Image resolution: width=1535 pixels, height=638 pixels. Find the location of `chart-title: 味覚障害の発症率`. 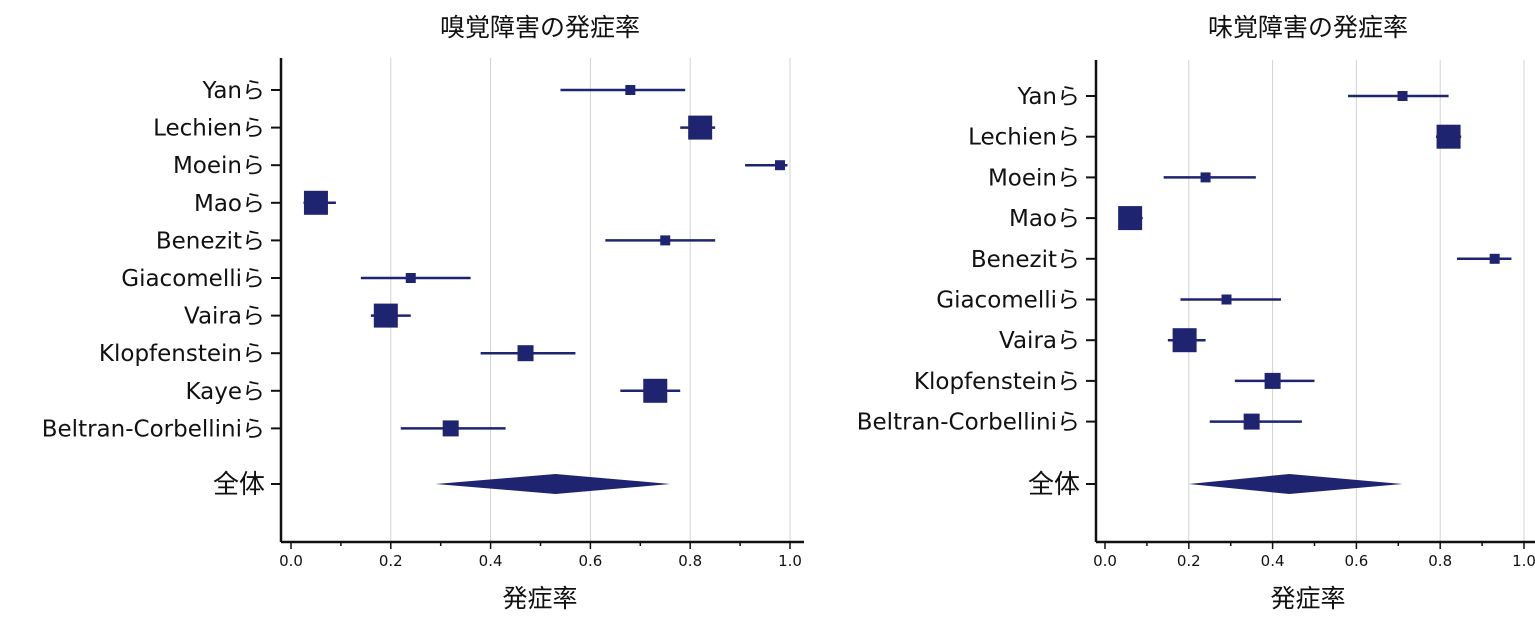

chart-title: 味覚障害の発症率 is located at coordinates (1308, 27).